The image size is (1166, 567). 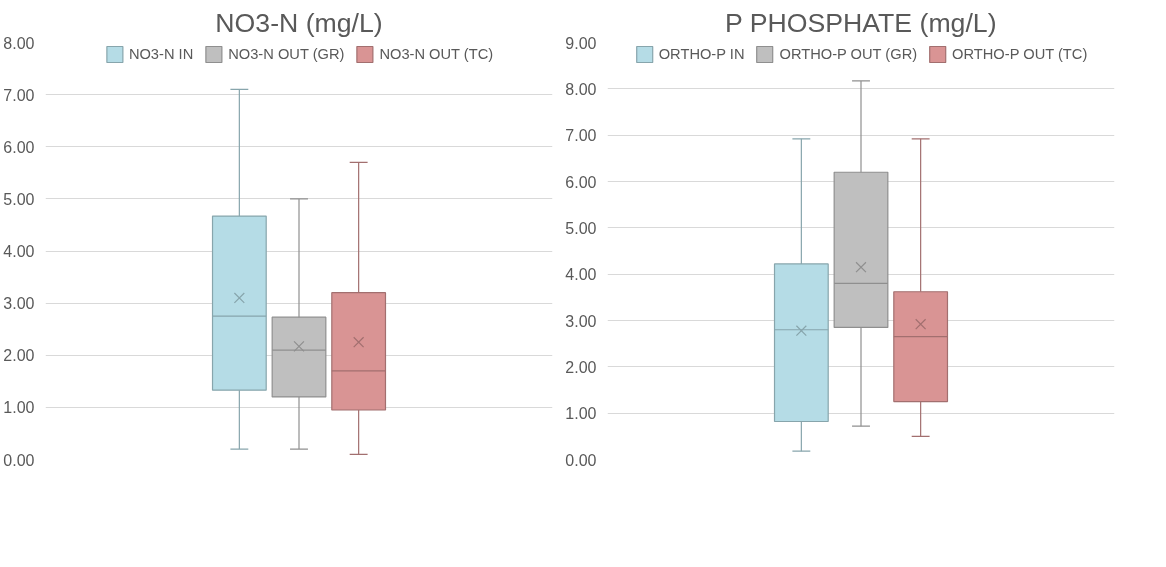 What do you see at coordinates (701, 54) in the screenshot?
I see `legend-label: ORTHO-P IN` at bounding box center [701, 54].